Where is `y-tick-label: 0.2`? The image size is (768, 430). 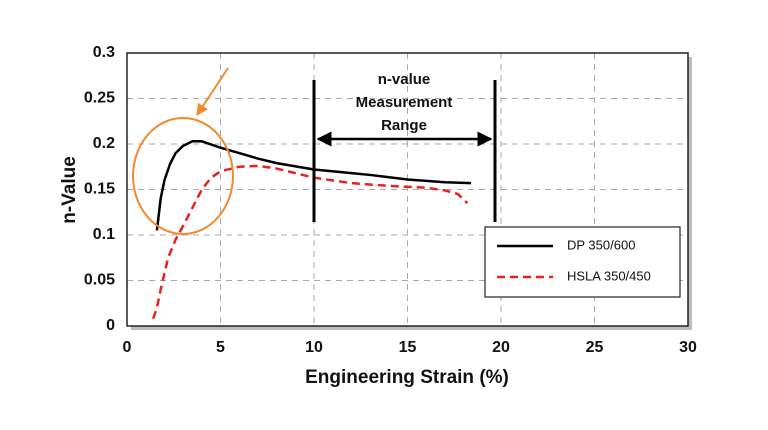 y-tick-label: 0.2 is located at coordinates (104, 143).